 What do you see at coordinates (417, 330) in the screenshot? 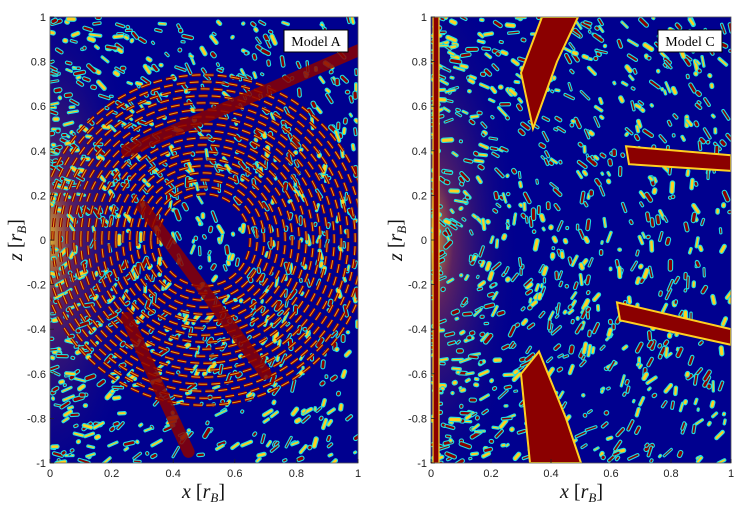
I see `y-tick-label: -0.4` at bounding box center [417, 330].